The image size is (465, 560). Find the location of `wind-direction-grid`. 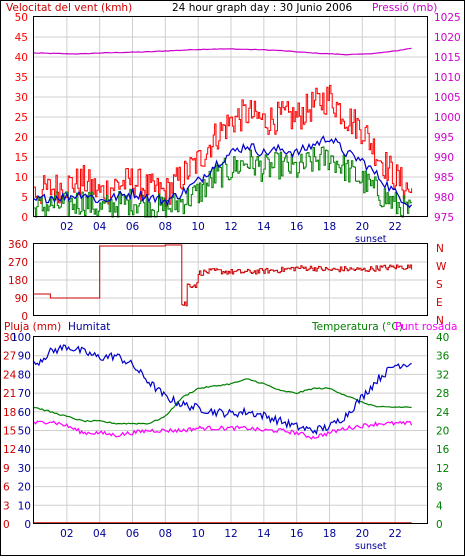

wind-direction-grid is located at coordinates (231, 280).